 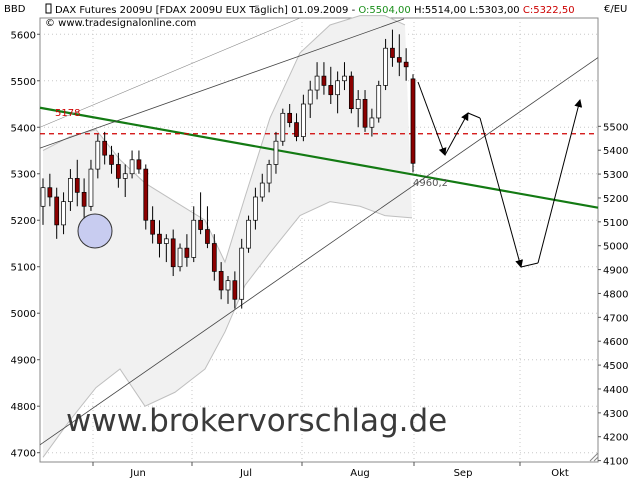 I want to click on y-left-tick-label: 5100, so click(x=23, y=268).